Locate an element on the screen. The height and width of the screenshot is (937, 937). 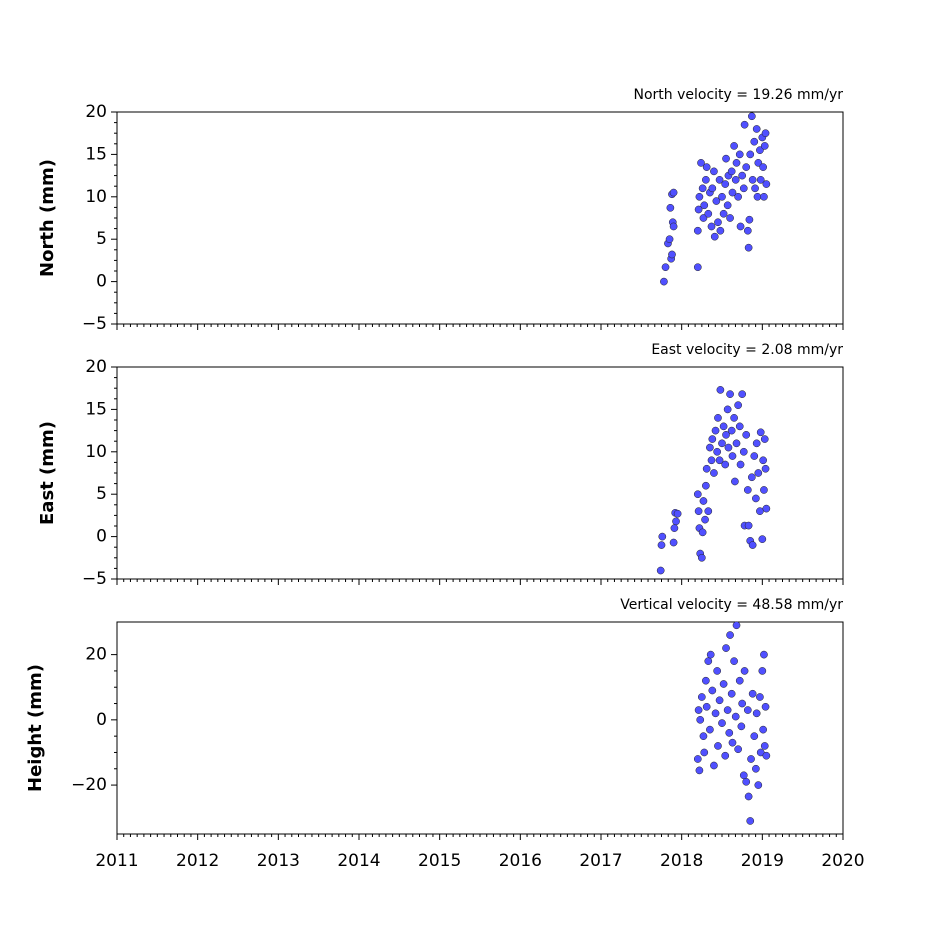
x-tick-label: 2018 is located at coordinates (681, 861).